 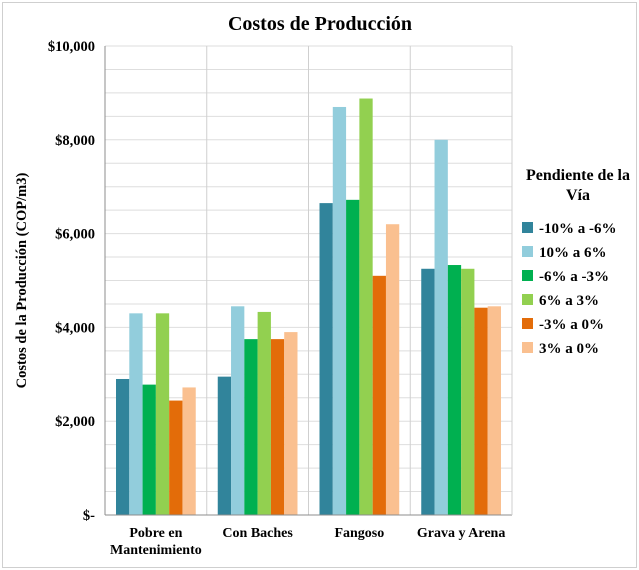 What do you see at coordinates (75, 422) in the screenshot?
I see `y-tick-label: $2,000` at bounding box center [75, 422].